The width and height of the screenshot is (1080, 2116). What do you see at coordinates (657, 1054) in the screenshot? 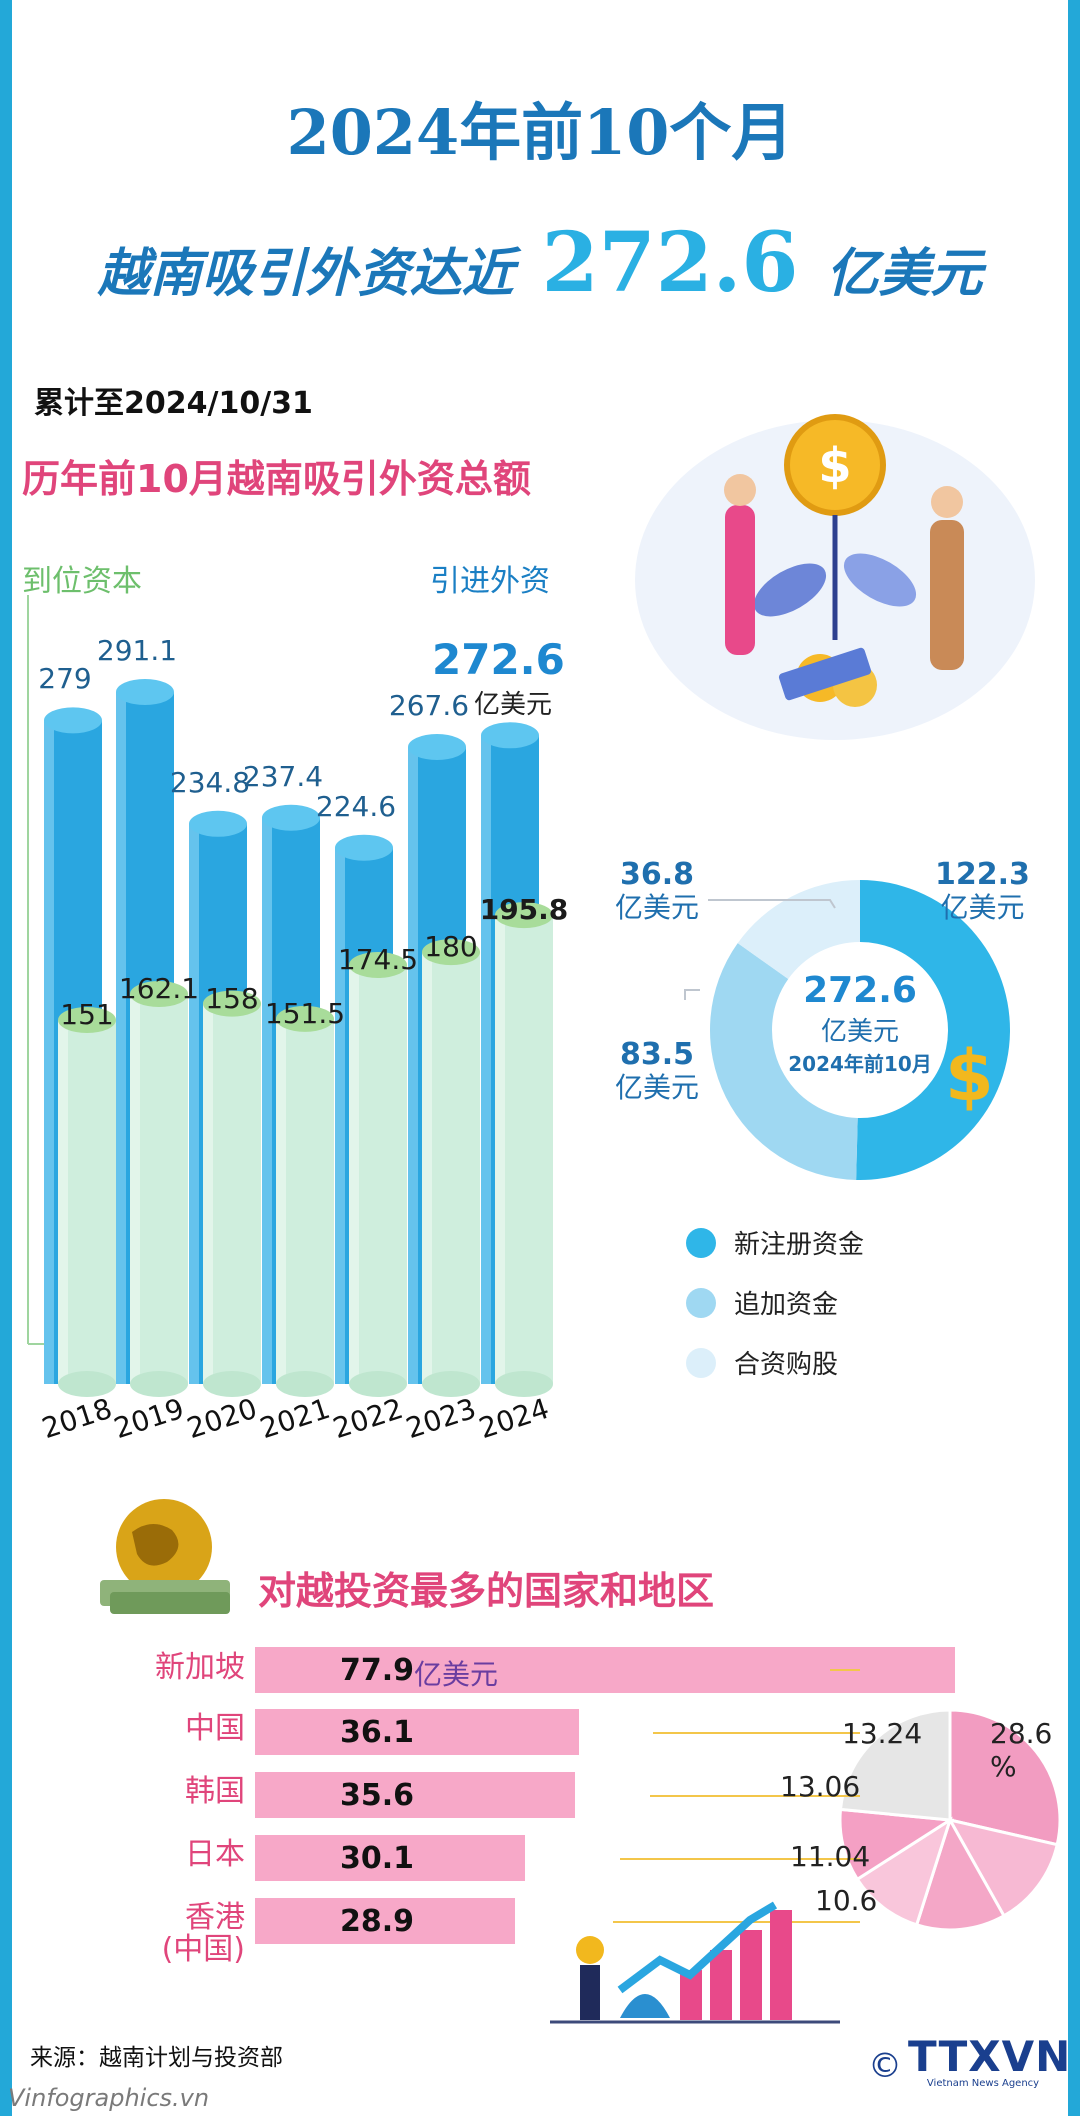
I see `donut-label-add-value: 83.5` at bounding box center [657, 1054].